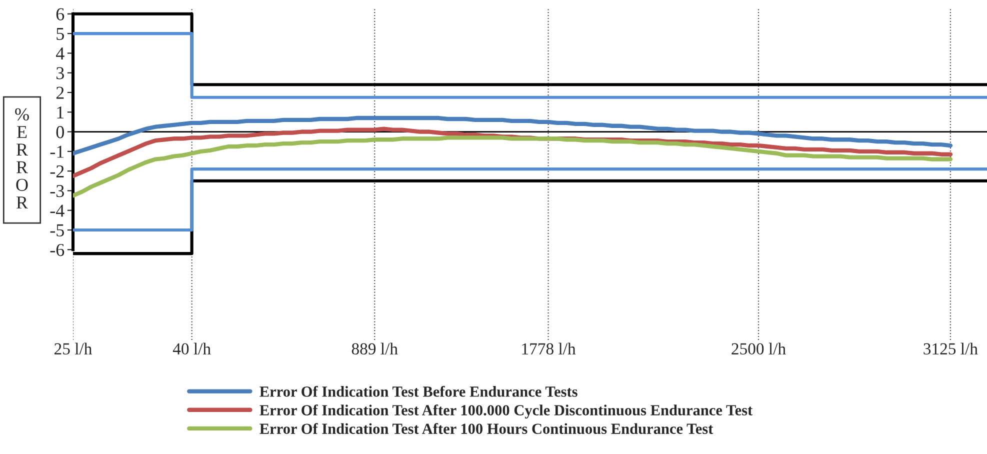  Describe the element at coordinates (549, 348) in the screenshot. I see `x-tick-label: 1778 l/h` at that location.